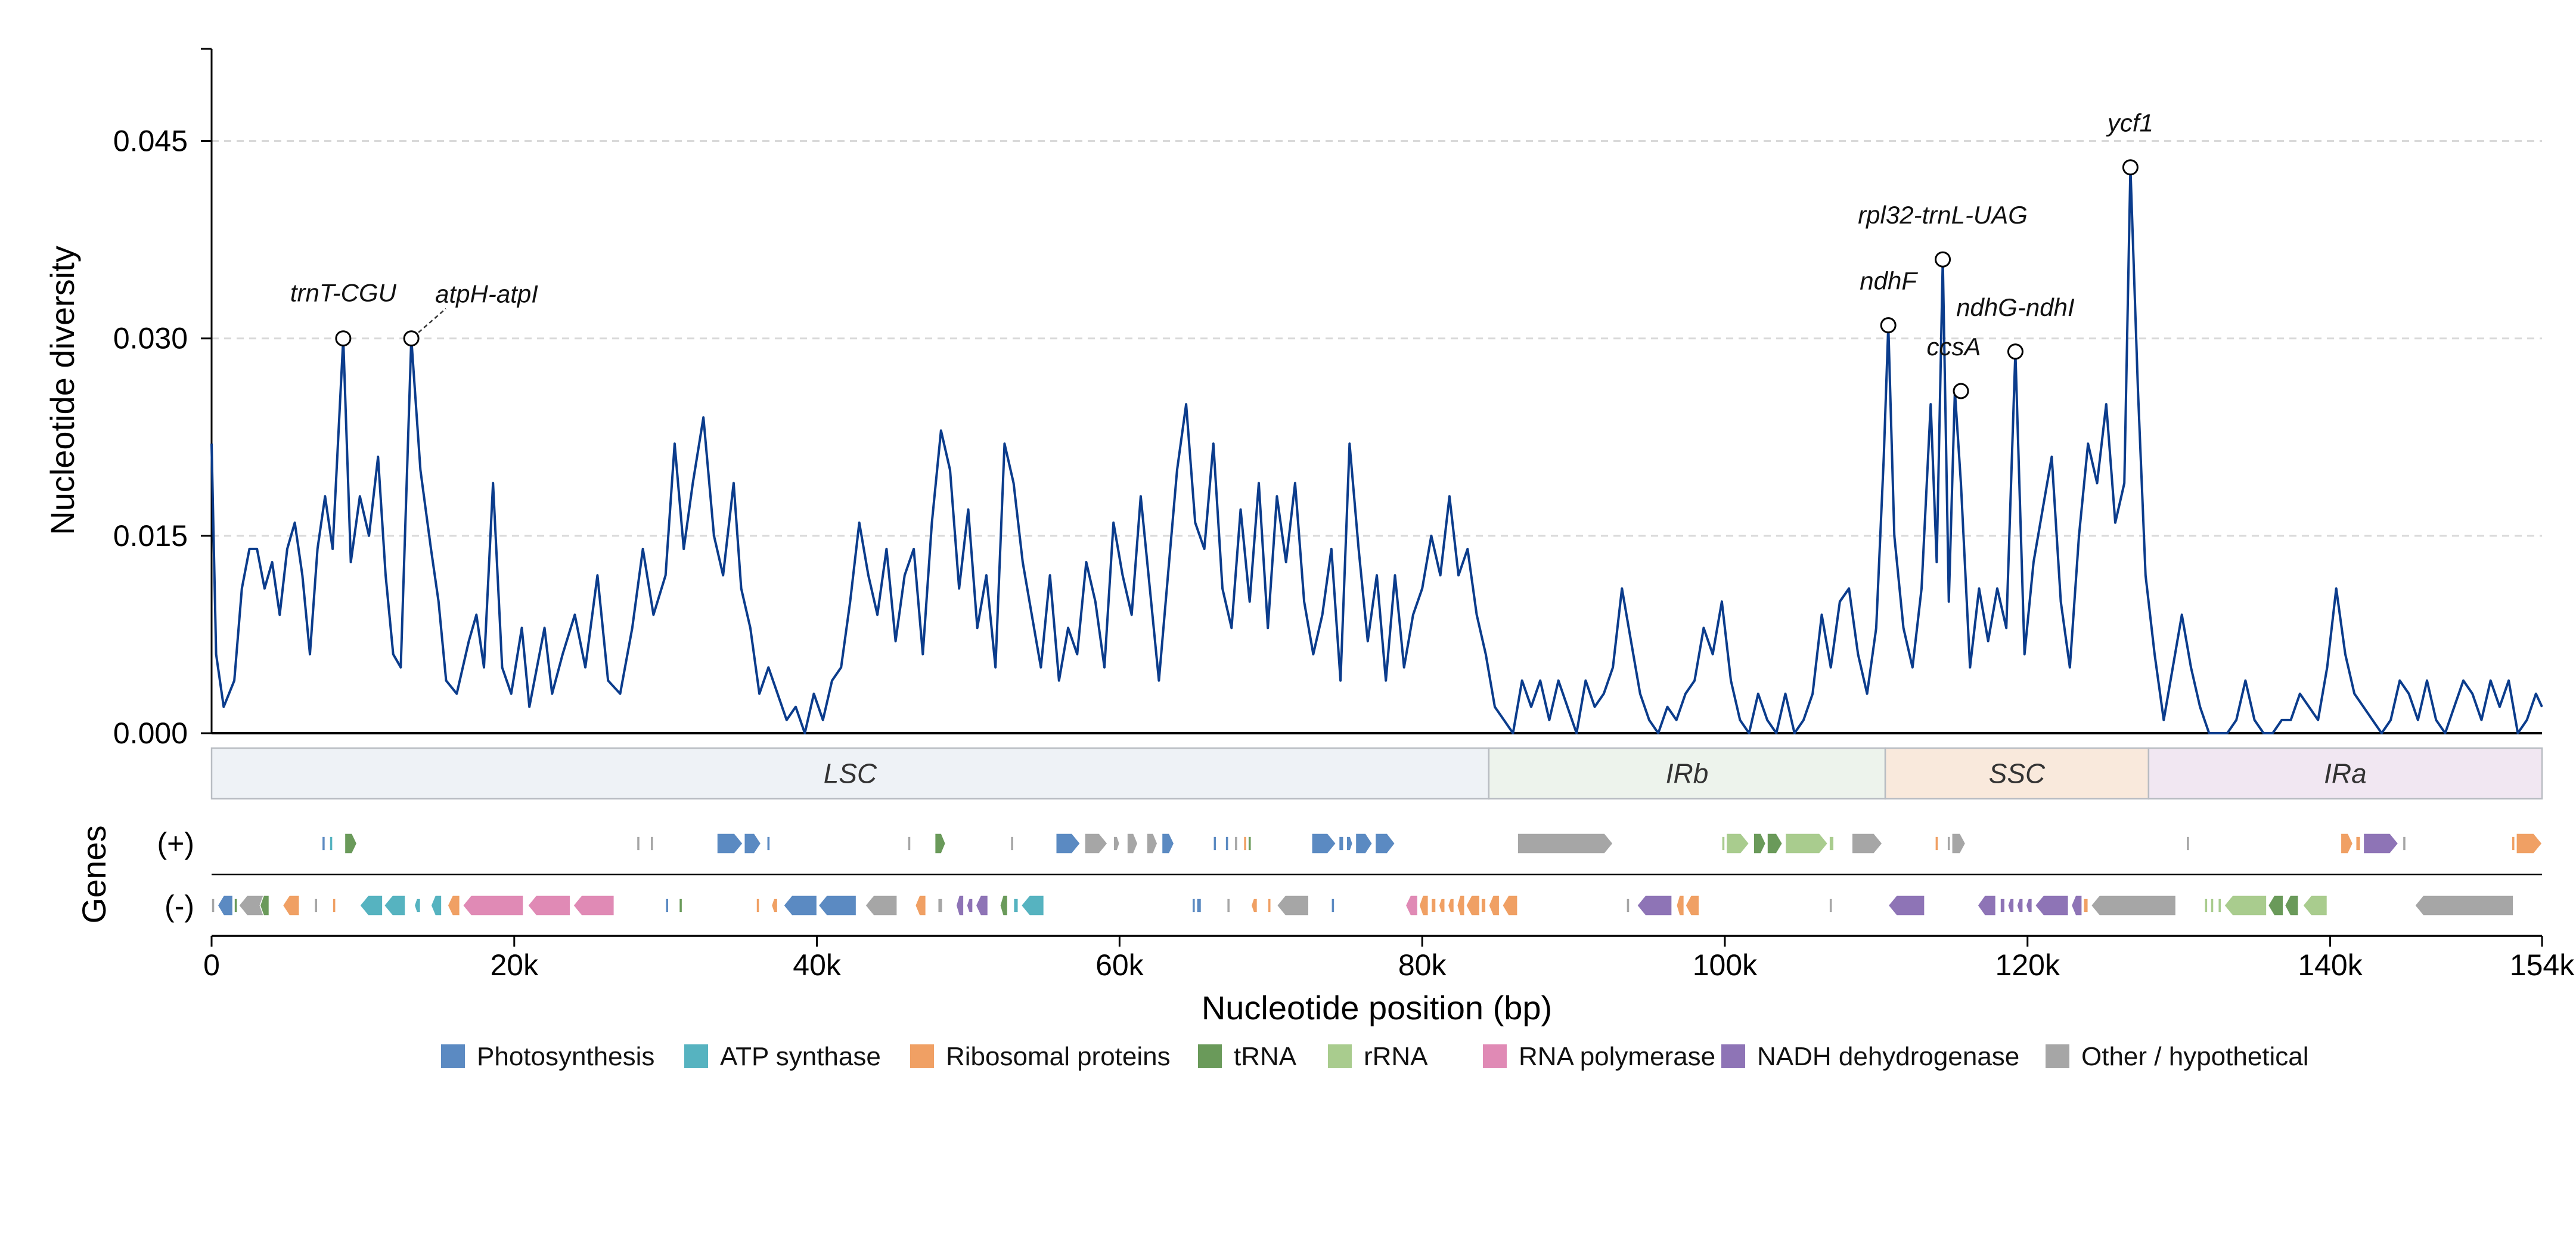 The height and width of the screenshot is (1253, 2576). I want to click on peak-label: trnT-CGU, so click(343, 293).